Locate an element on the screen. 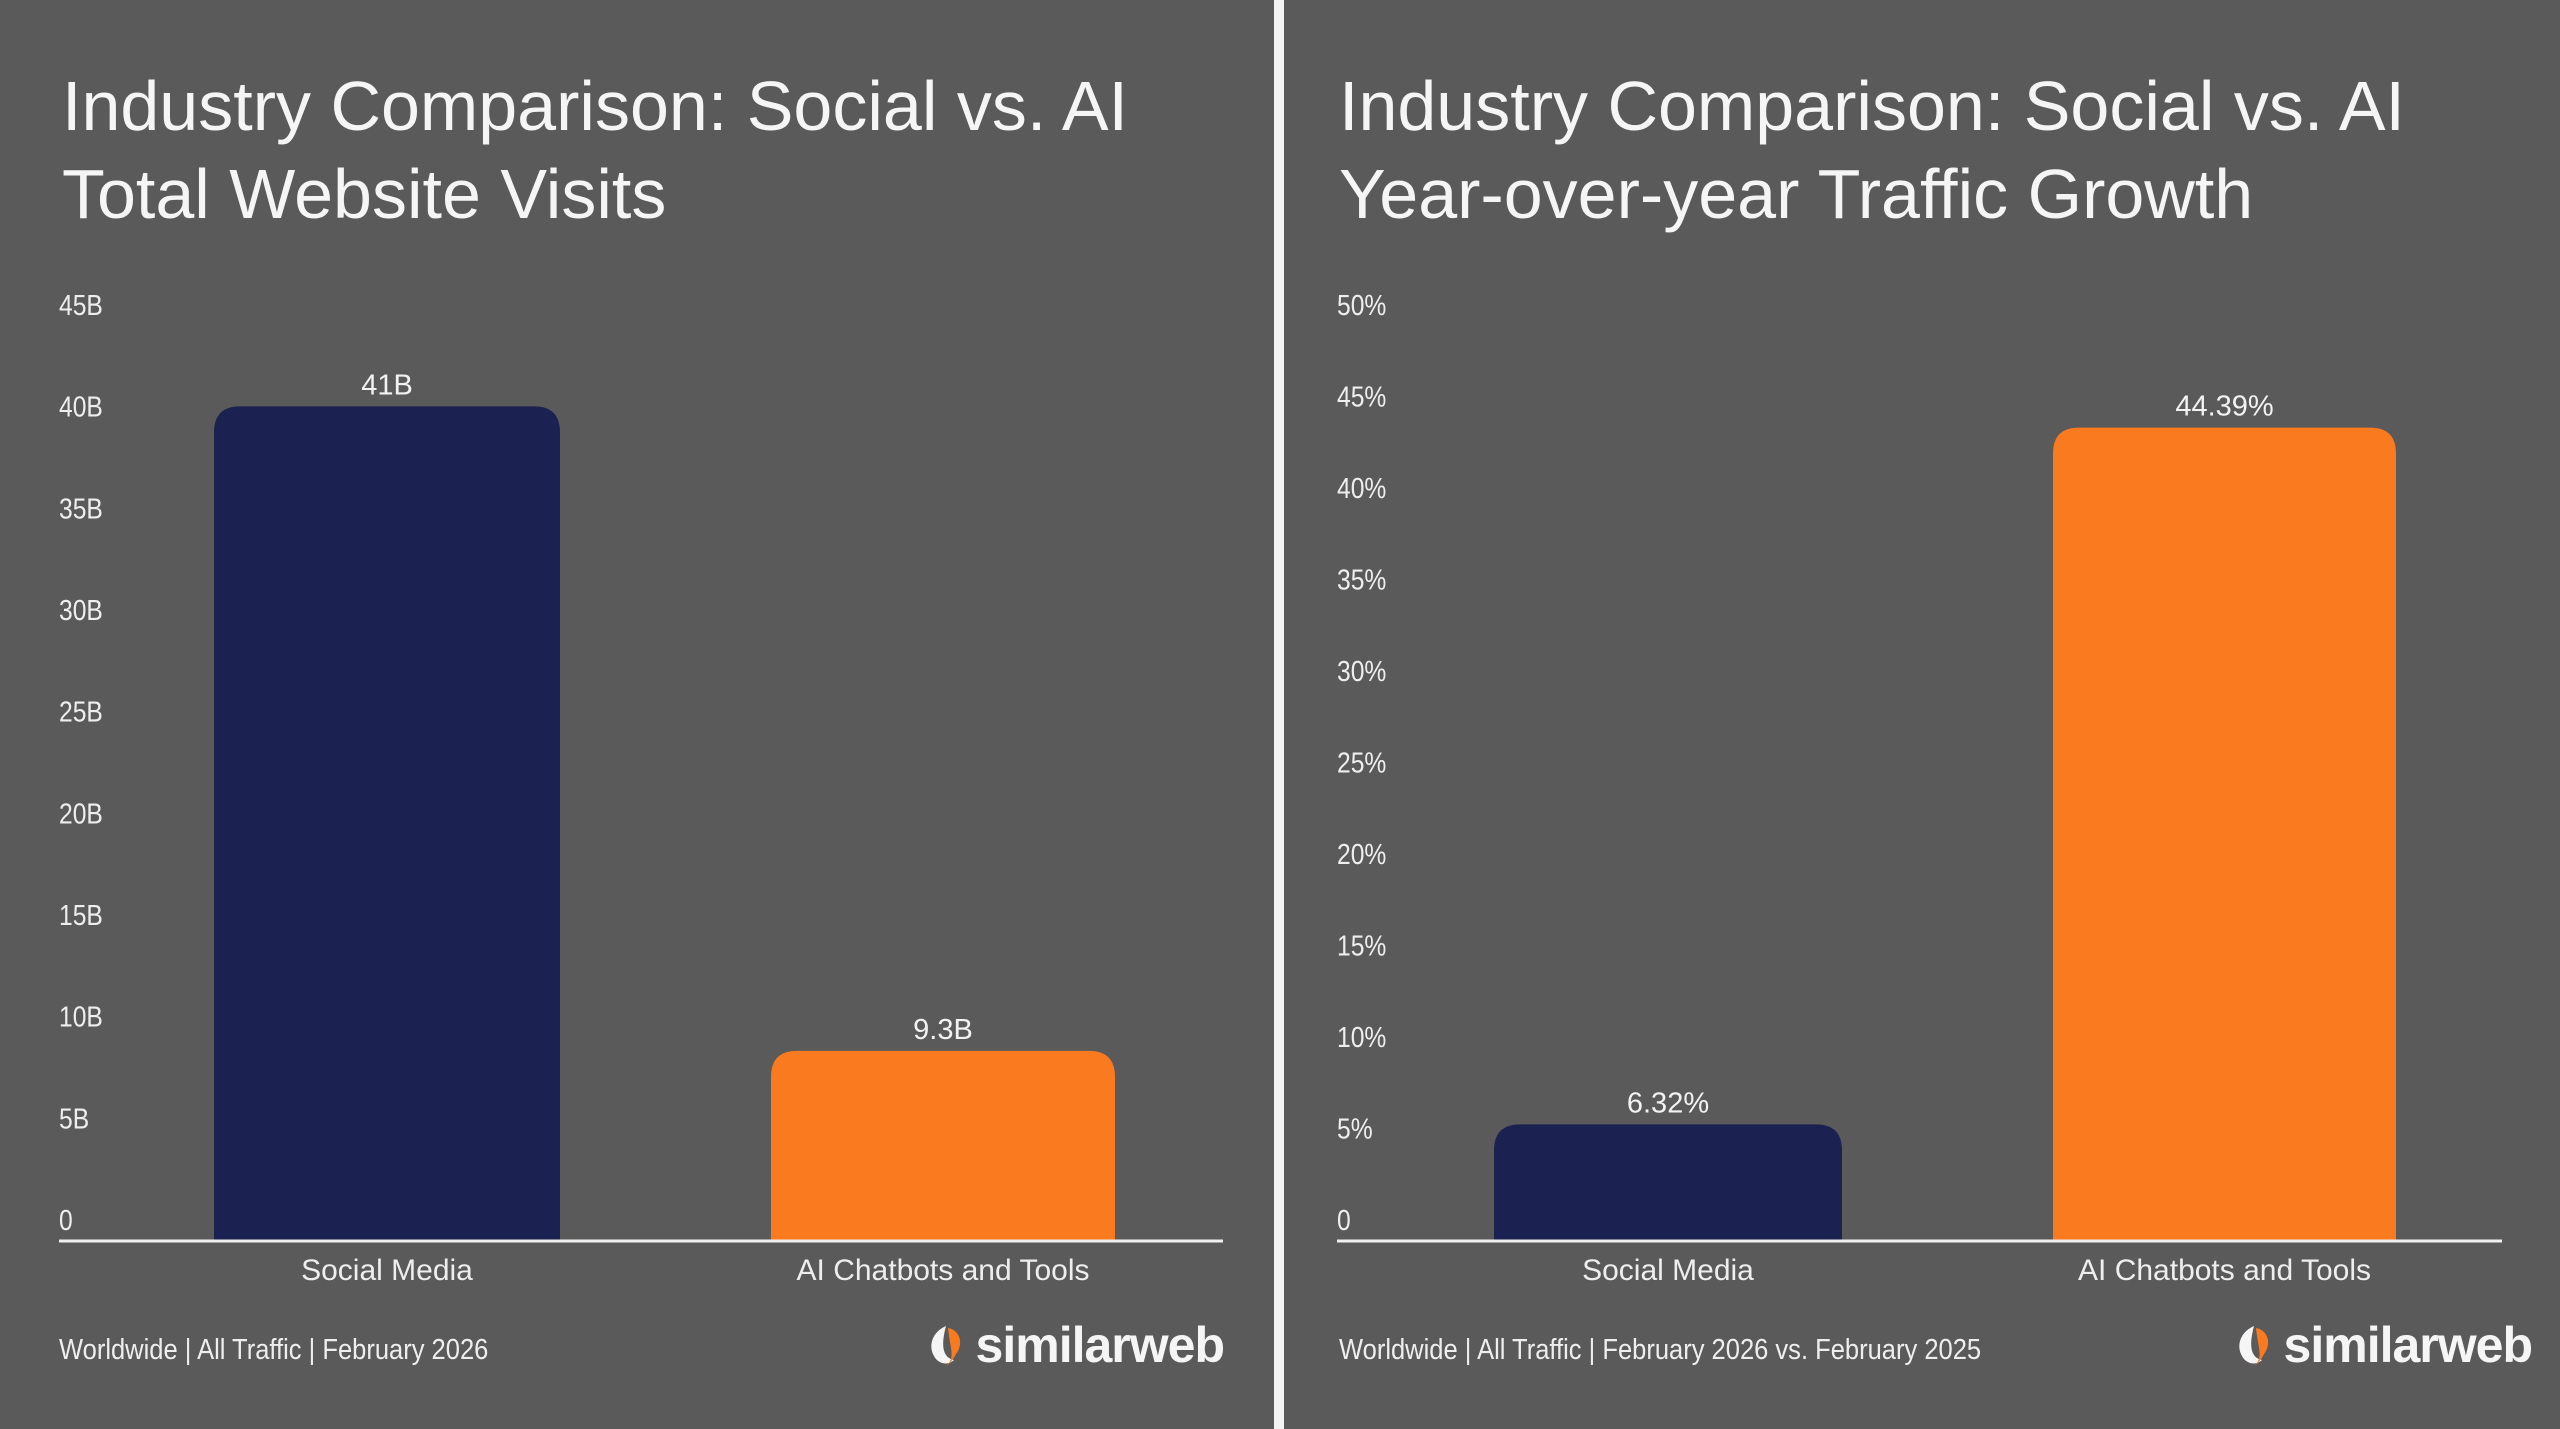  chart-footer: Worldwide | All Traffic | February 2026 is located at coordinates (274, 1350).